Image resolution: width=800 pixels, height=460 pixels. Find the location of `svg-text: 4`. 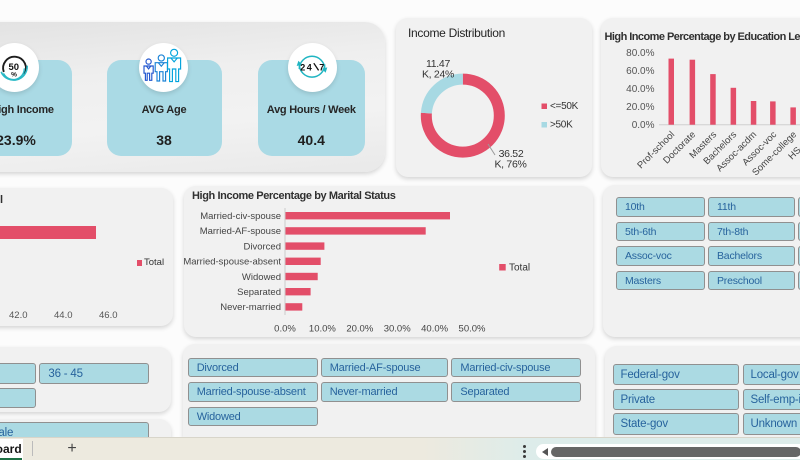

svg-text: 4 is located at coordinates (308, 67).